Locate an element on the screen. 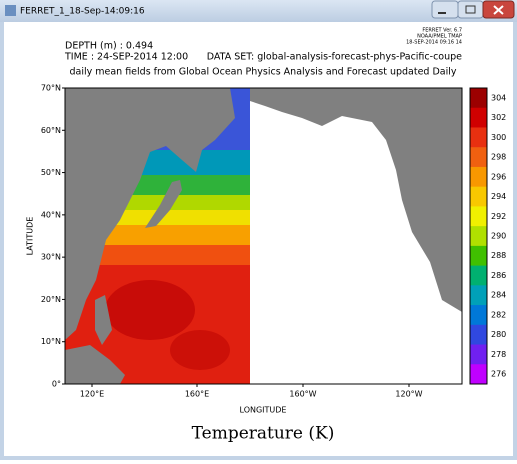 This screenshot has width=517, height=464. y-tick-label: 0° is located at coordinates (56, 384).